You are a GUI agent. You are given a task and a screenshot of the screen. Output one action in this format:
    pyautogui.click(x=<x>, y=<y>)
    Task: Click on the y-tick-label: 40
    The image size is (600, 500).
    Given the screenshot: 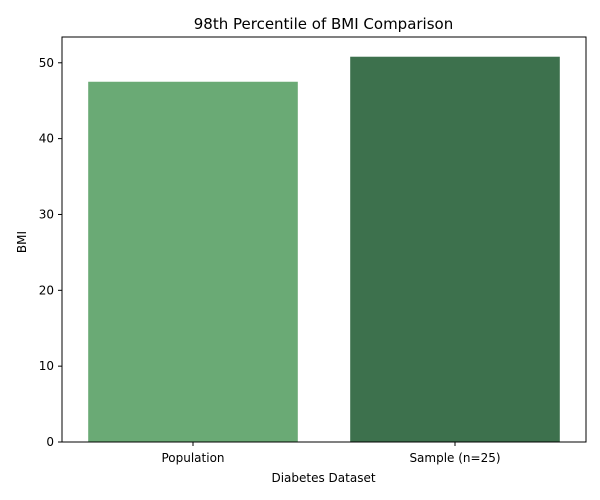 What is the action you would take?
    pyautogui.click(x=46, y=139)
    